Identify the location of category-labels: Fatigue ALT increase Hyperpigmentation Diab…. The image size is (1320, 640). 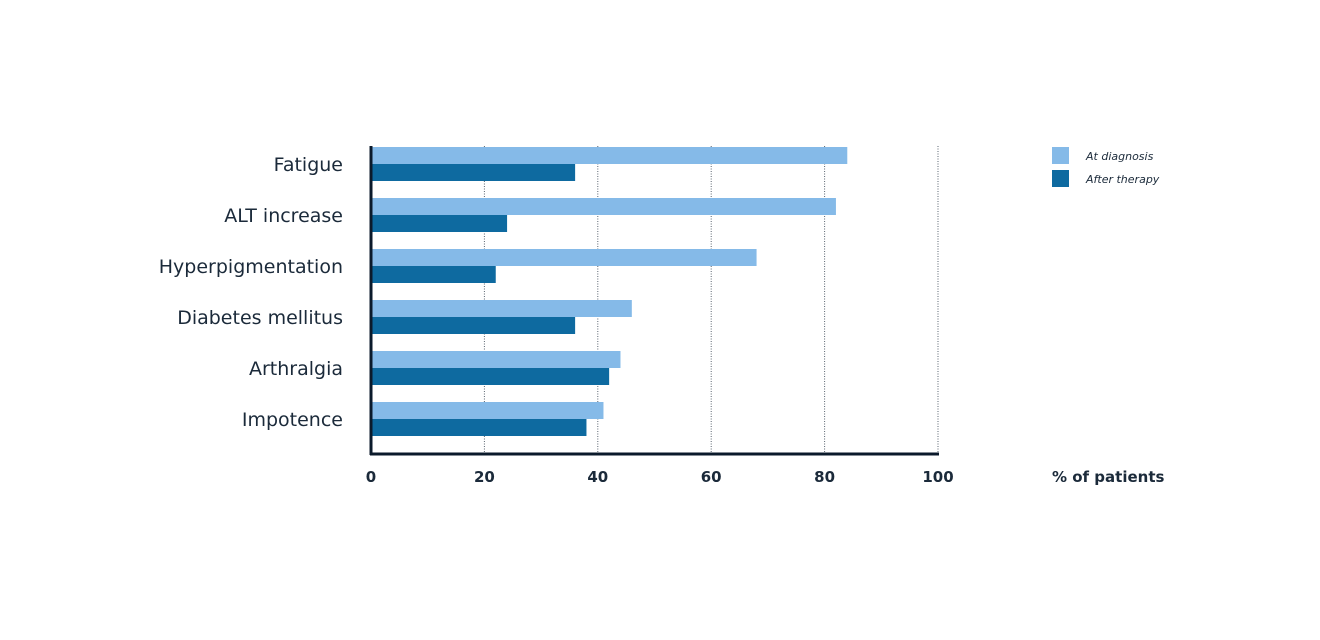
(251, 292).